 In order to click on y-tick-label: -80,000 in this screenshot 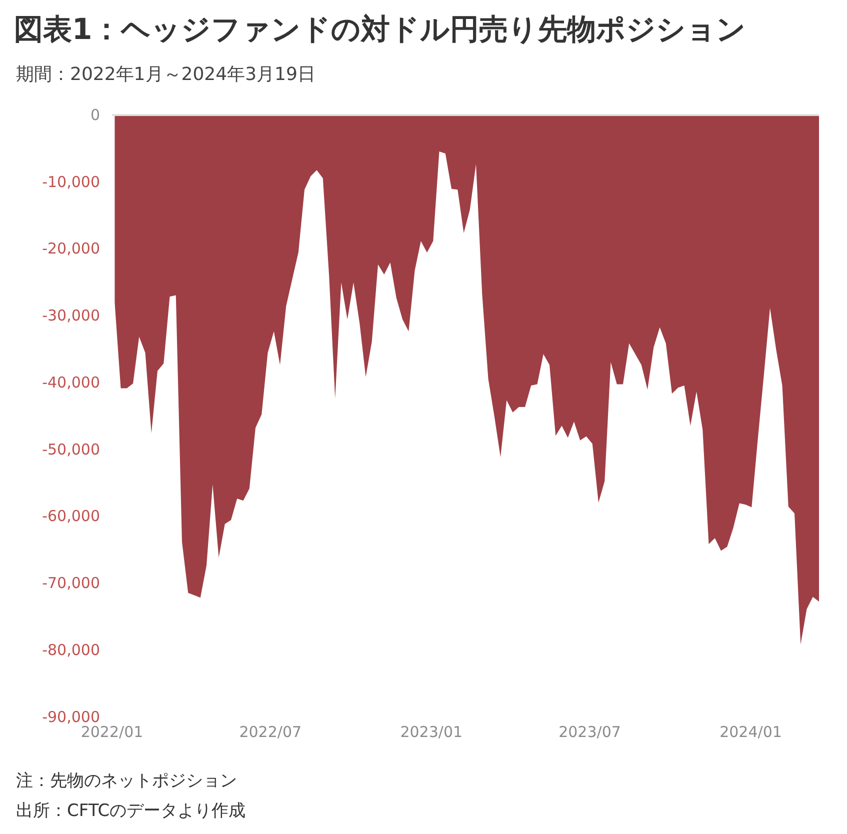, I will do `click(71, 650)`.